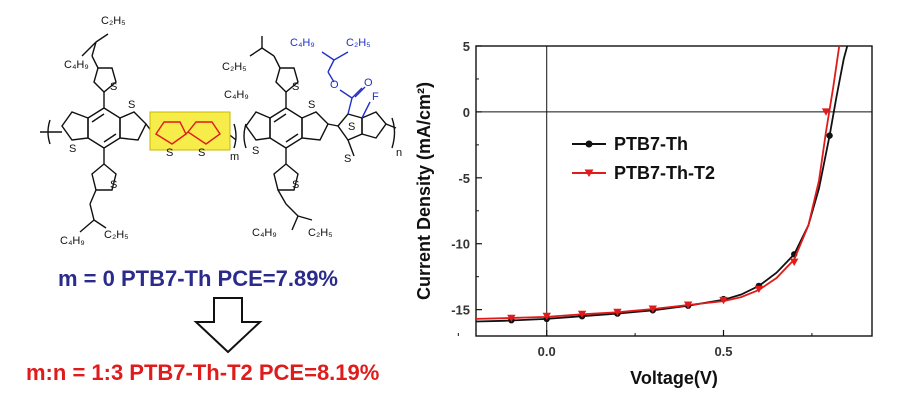 The image size is (904, 404). I want to click on label-s-side-bottom-1: S, so click(113, 185).